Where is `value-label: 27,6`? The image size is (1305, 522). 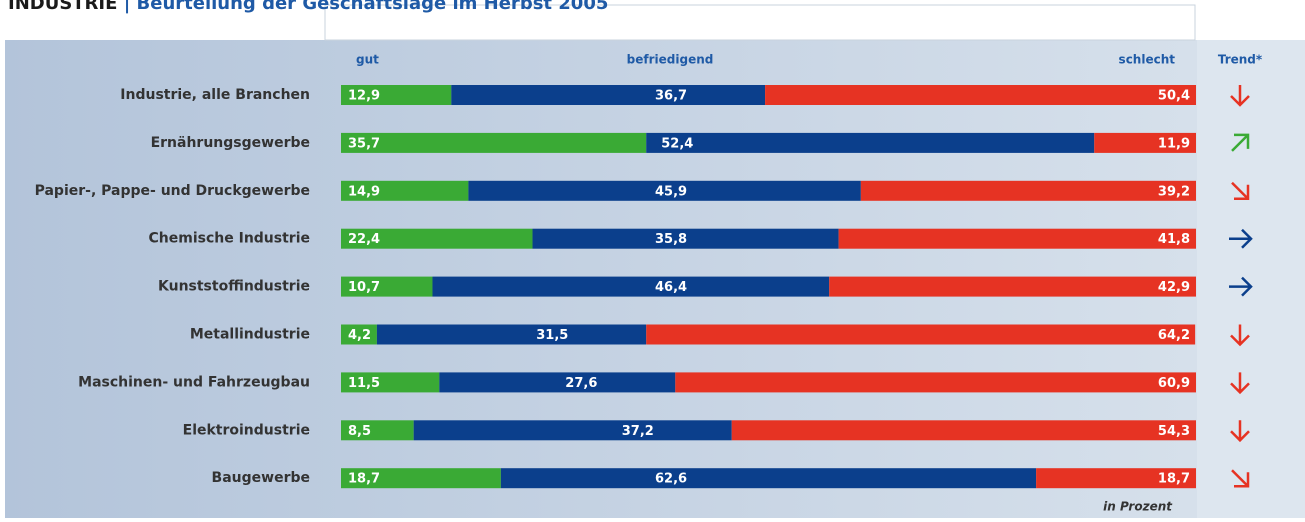
value-label: 27,6 is located at coordinates (581, 383).